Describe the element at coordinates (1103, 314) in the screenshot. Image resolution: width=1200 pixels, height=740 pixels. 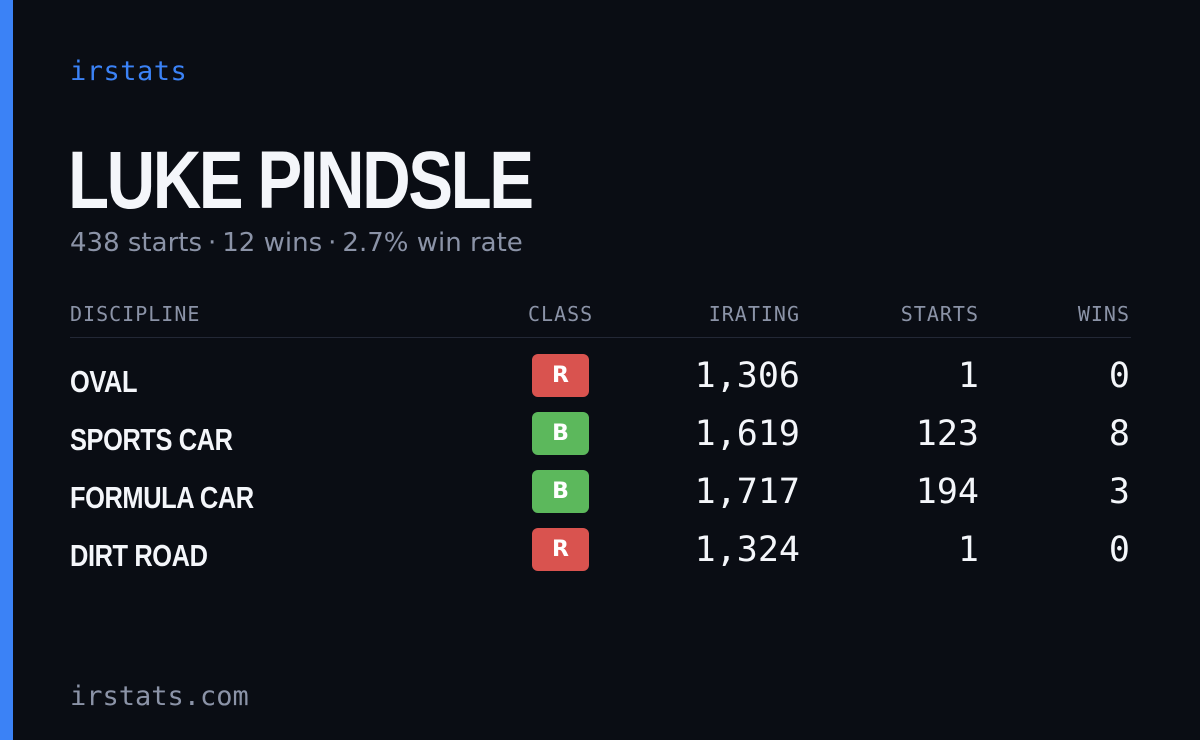
I see `header-wins: WINS` at that location.